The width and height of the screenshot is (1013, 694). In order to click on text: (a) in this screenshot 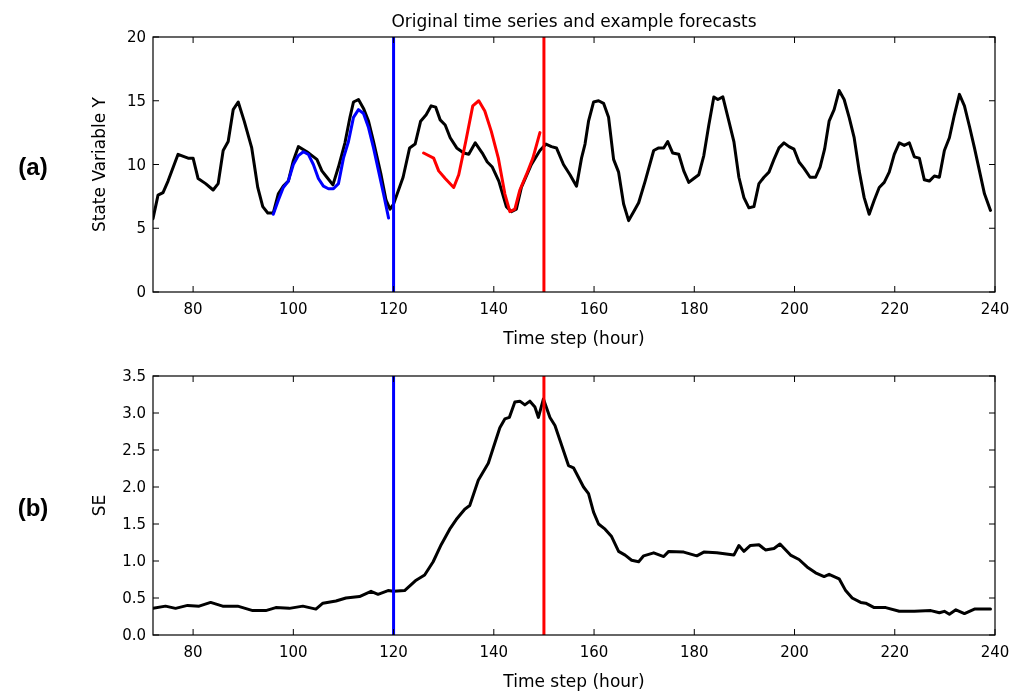, I will do `click(33, 166)`.